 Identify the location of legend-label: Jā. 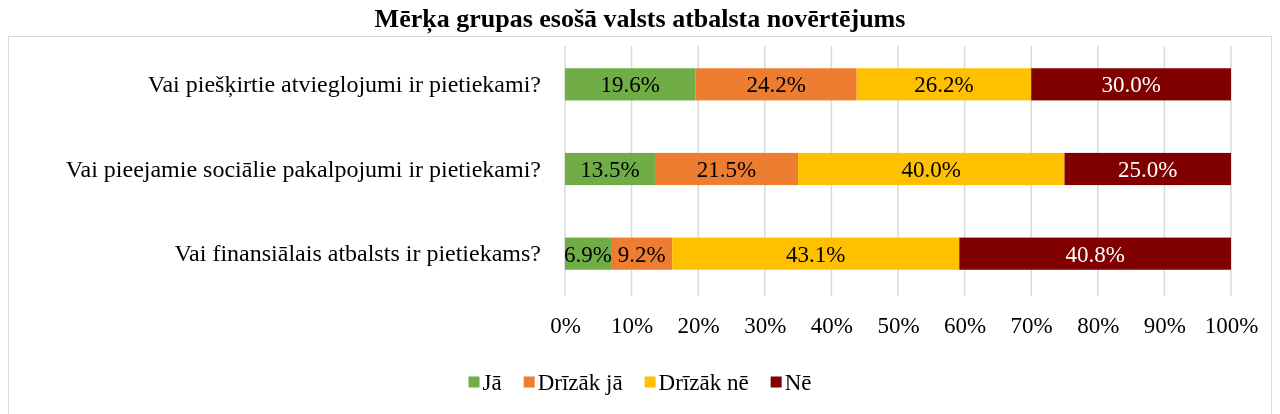
(492, 383).